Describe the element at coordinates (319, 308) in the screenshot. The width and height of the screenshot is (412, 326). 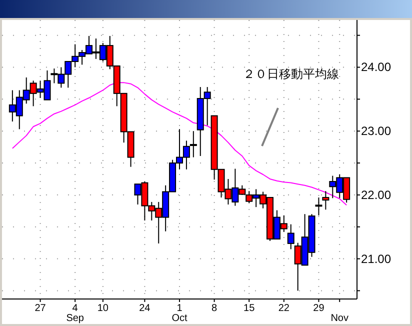
I see `x-tick-label: 29` at that location.